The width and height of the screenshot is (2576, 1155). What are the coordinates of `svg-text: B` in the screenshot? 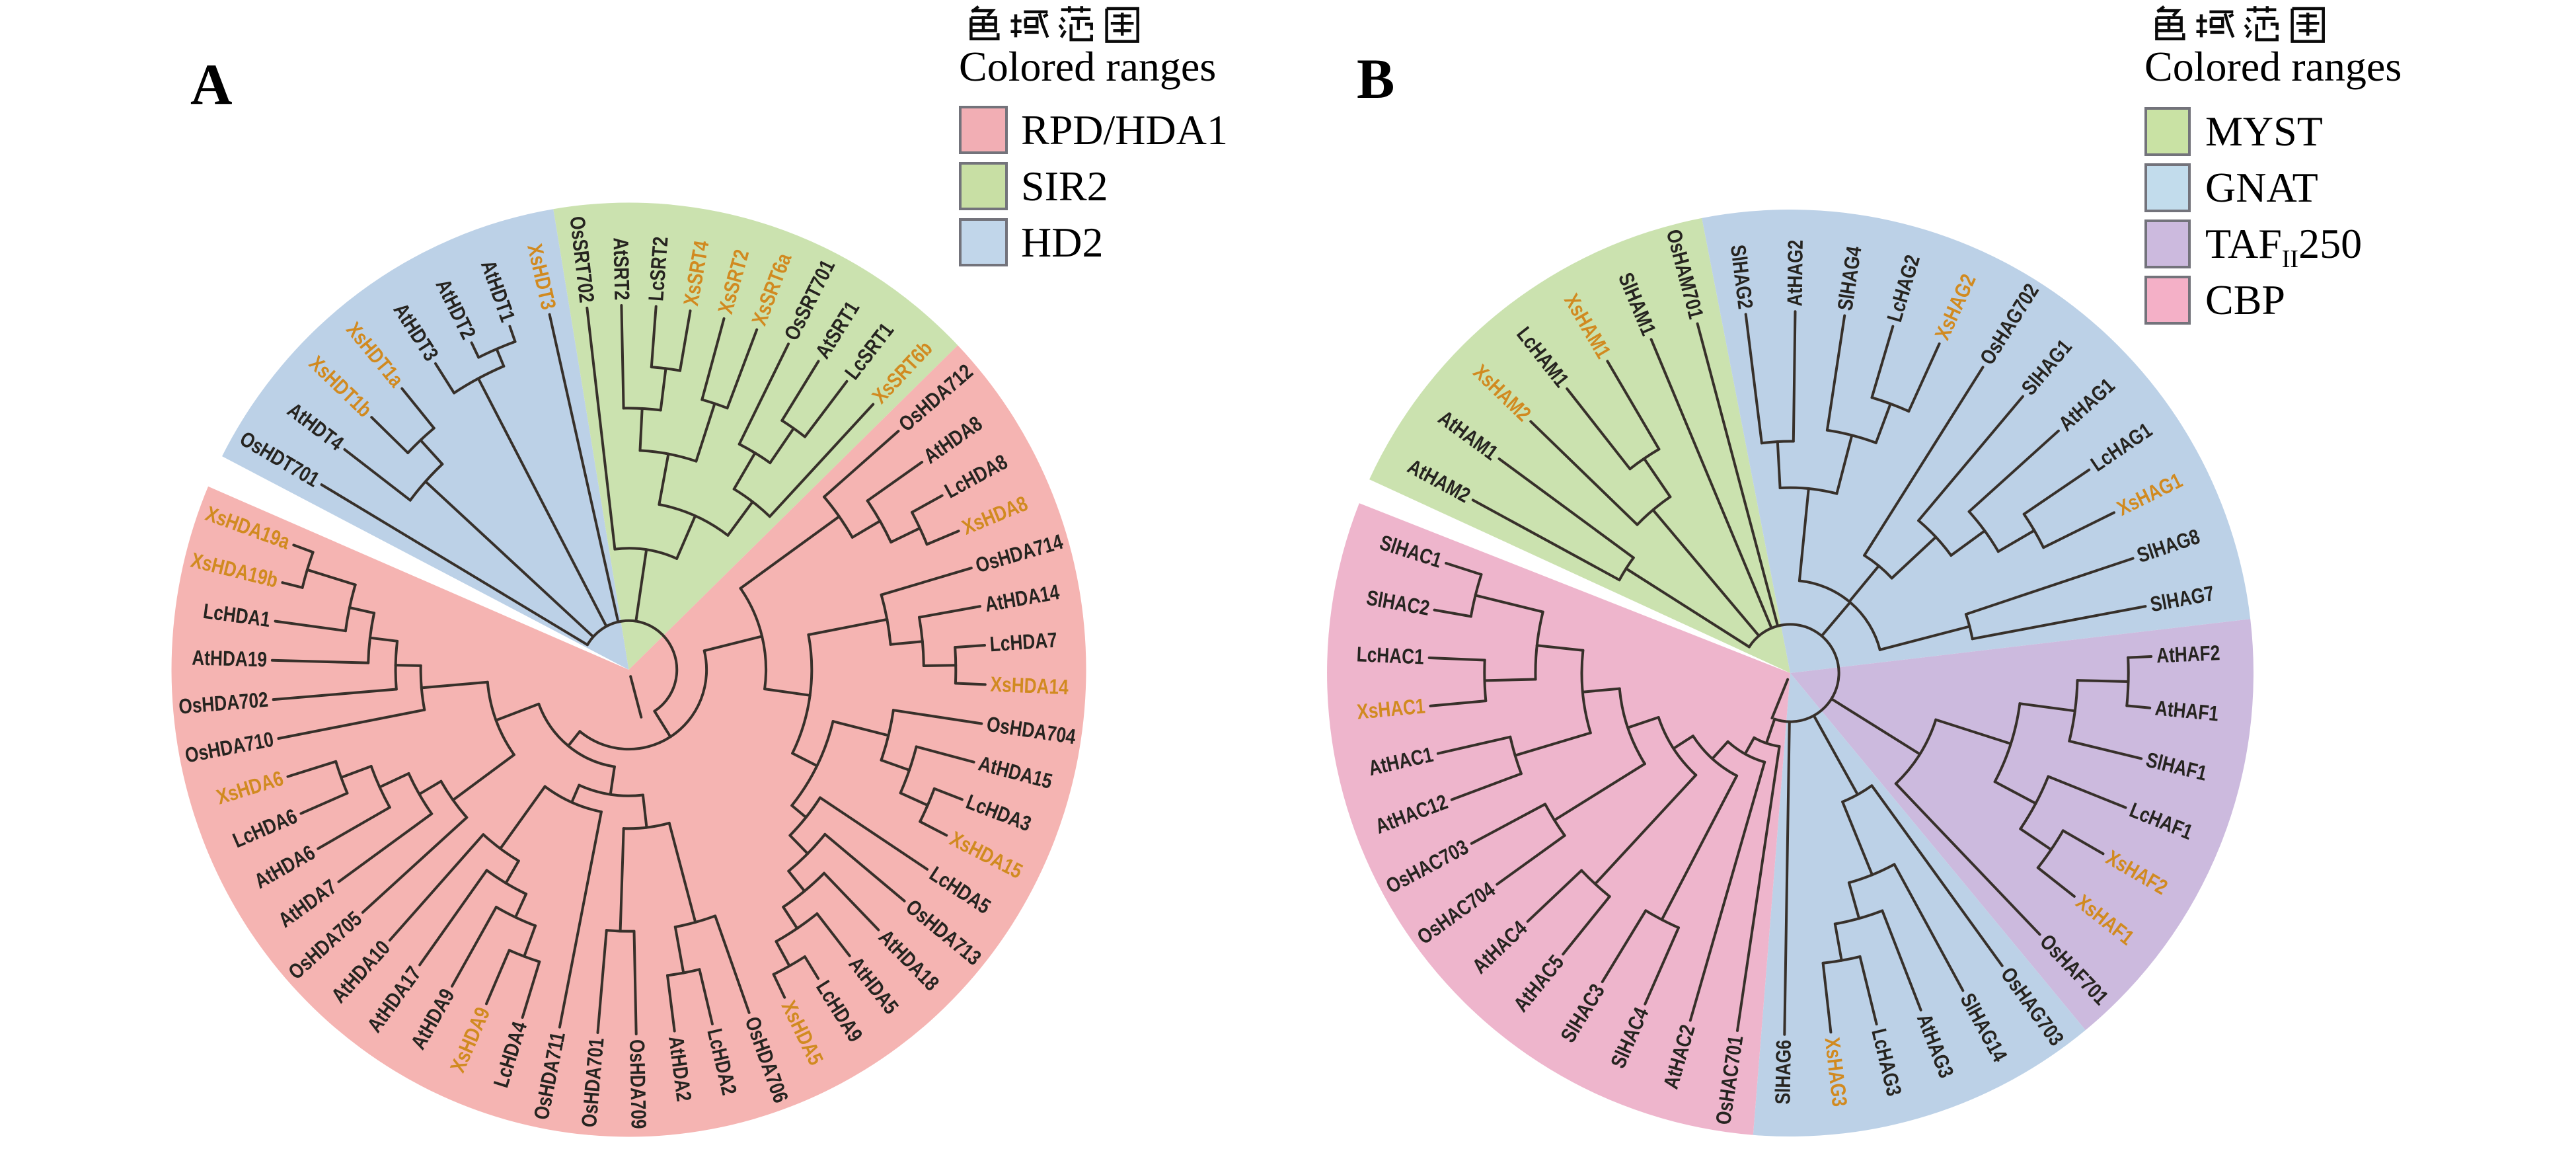 It's located at (1376, 78).